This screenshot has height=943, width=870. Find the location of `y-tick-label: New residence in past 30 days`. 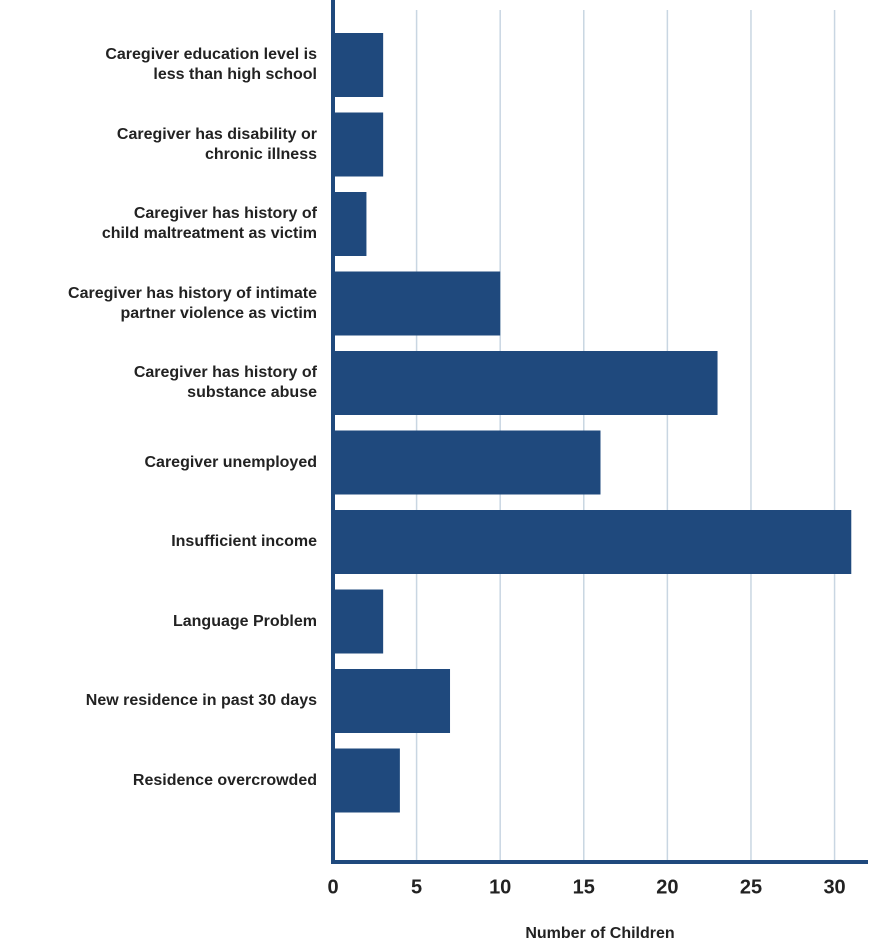

y-tick-label: New residence in past 30 days is located at coordinates (201, 700).